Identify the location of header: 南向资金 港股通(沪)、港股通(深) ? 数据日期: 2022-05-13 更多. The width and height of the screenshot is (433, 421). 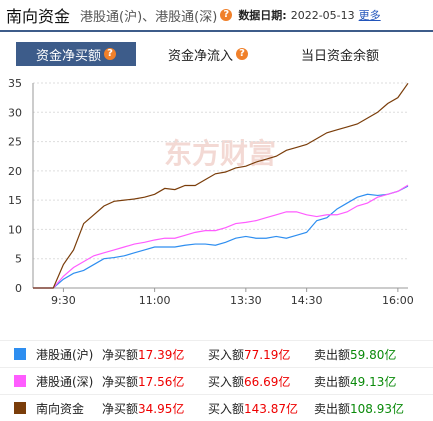
(216, 16).